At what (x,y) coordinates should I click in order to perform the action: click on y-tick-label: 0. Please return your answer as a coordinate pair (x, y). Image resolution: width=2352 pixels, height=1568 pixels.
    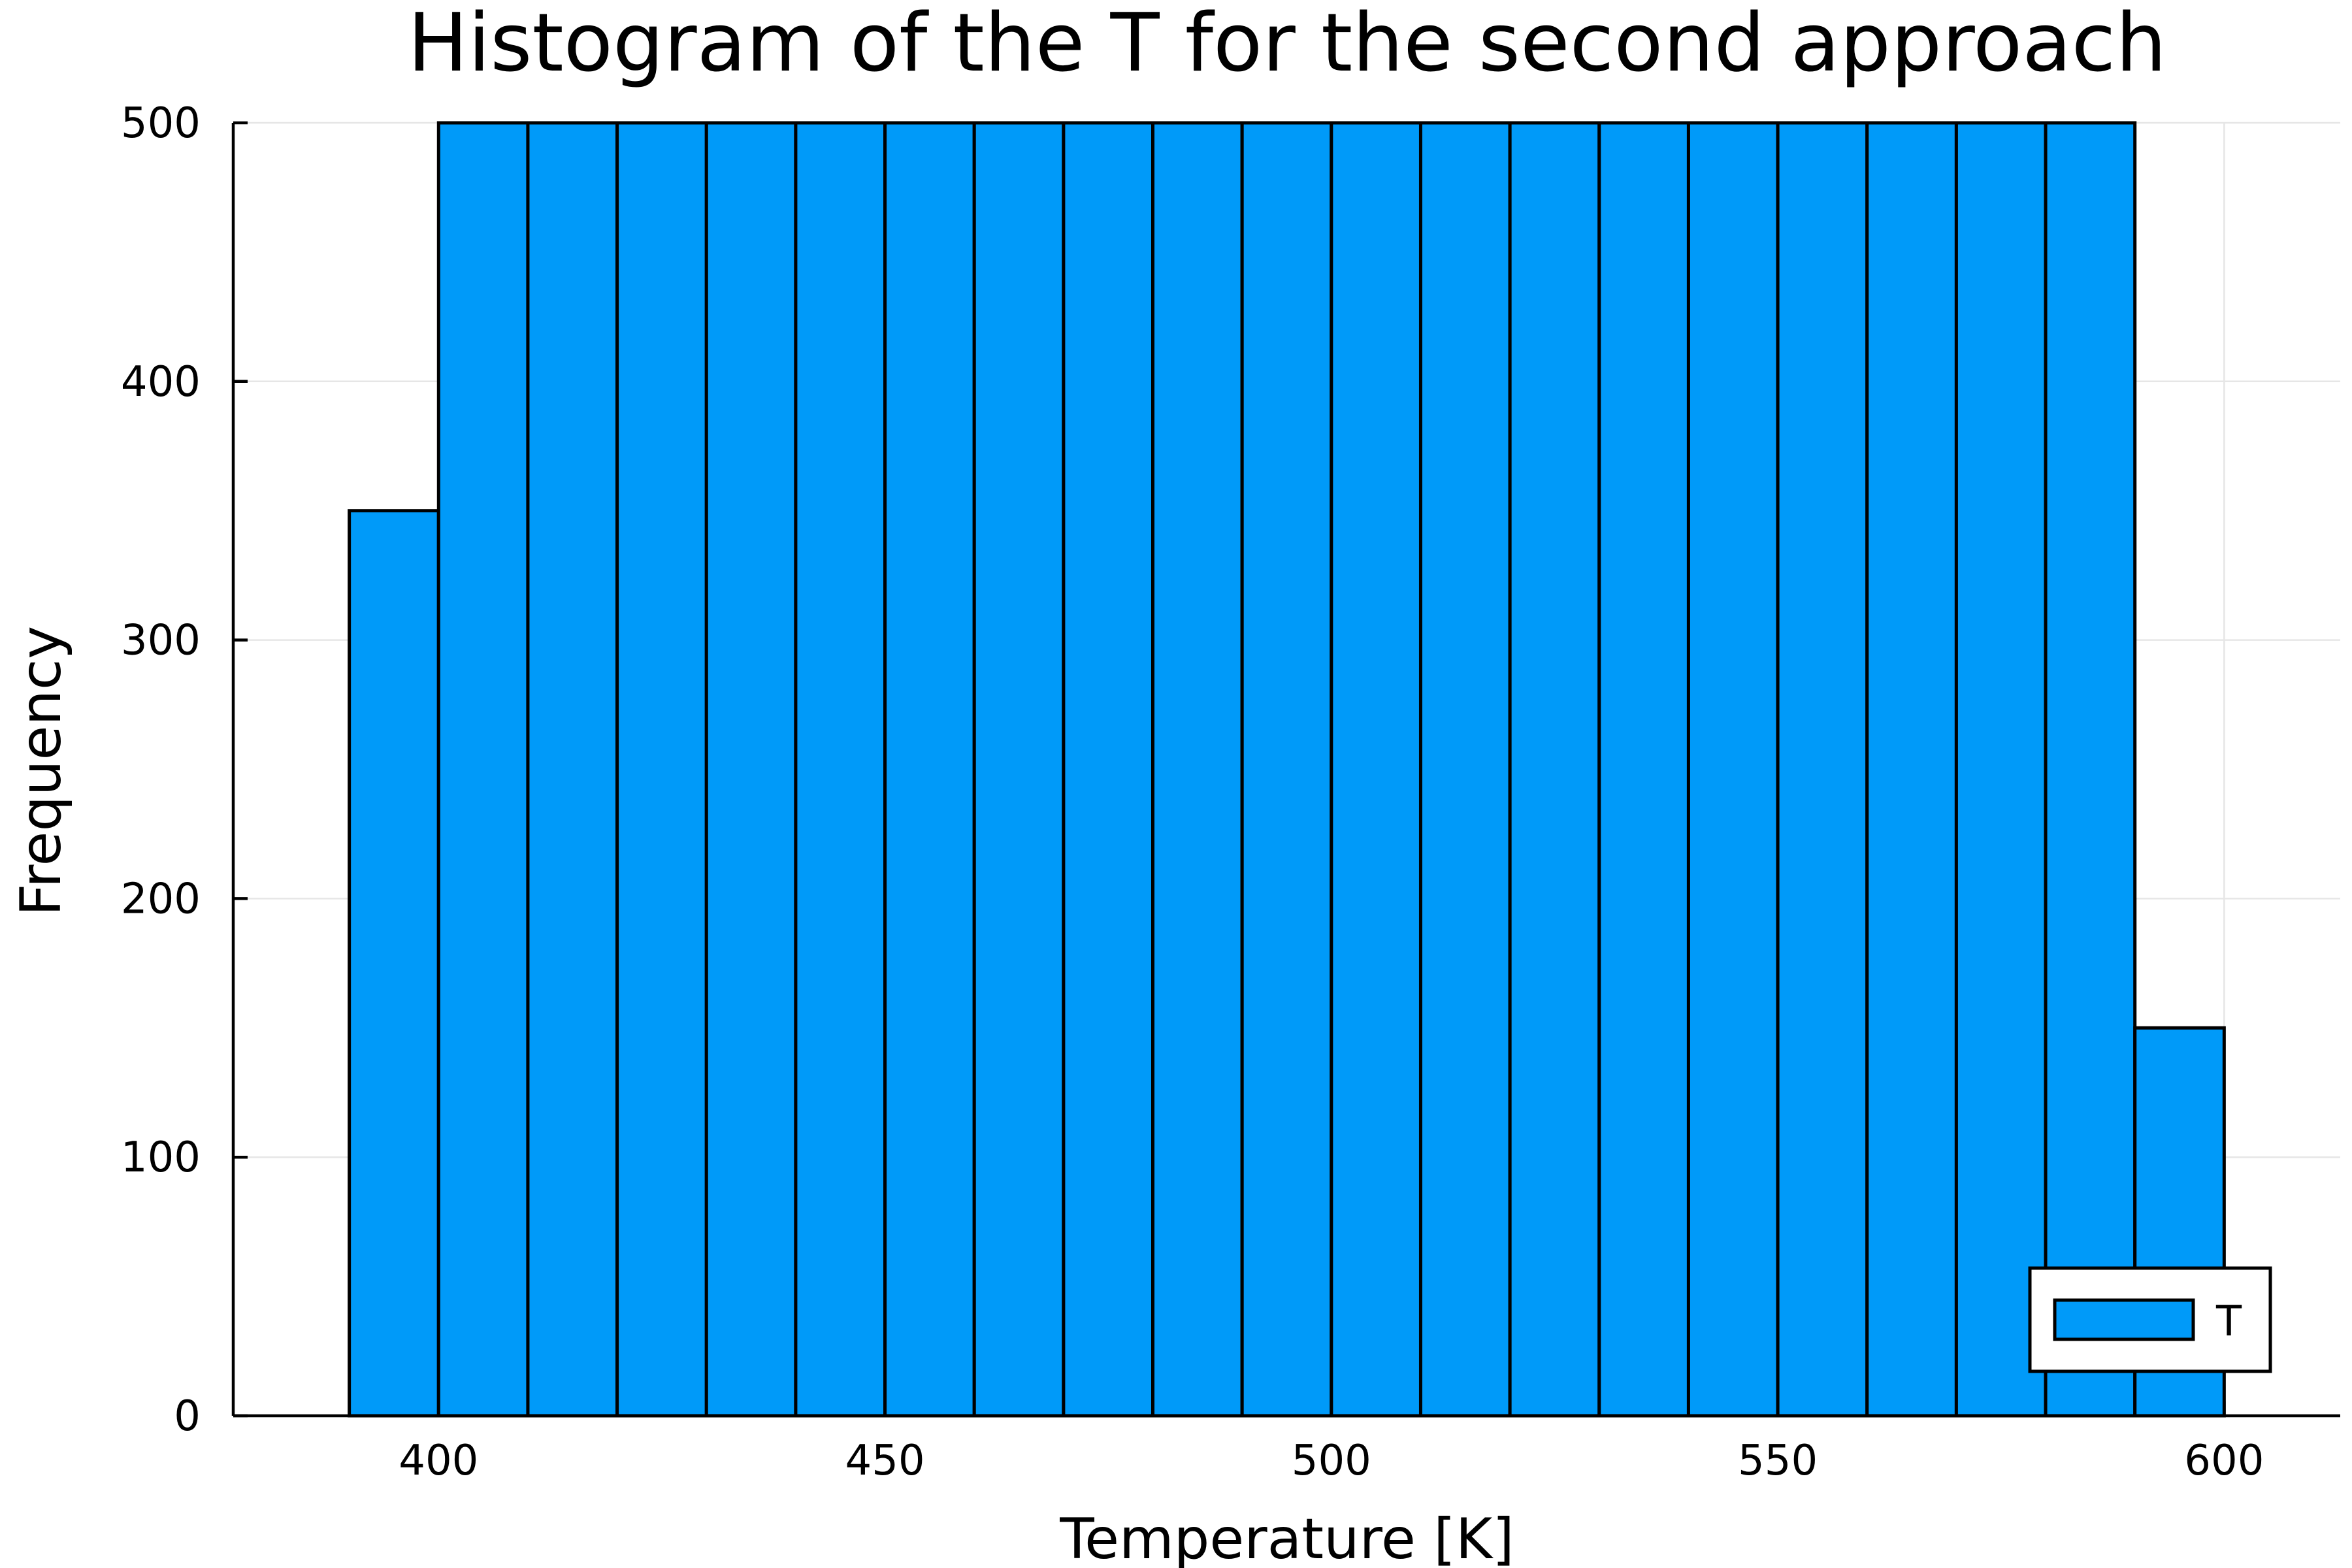
    Looking at the image, I should click on (187, 1416).